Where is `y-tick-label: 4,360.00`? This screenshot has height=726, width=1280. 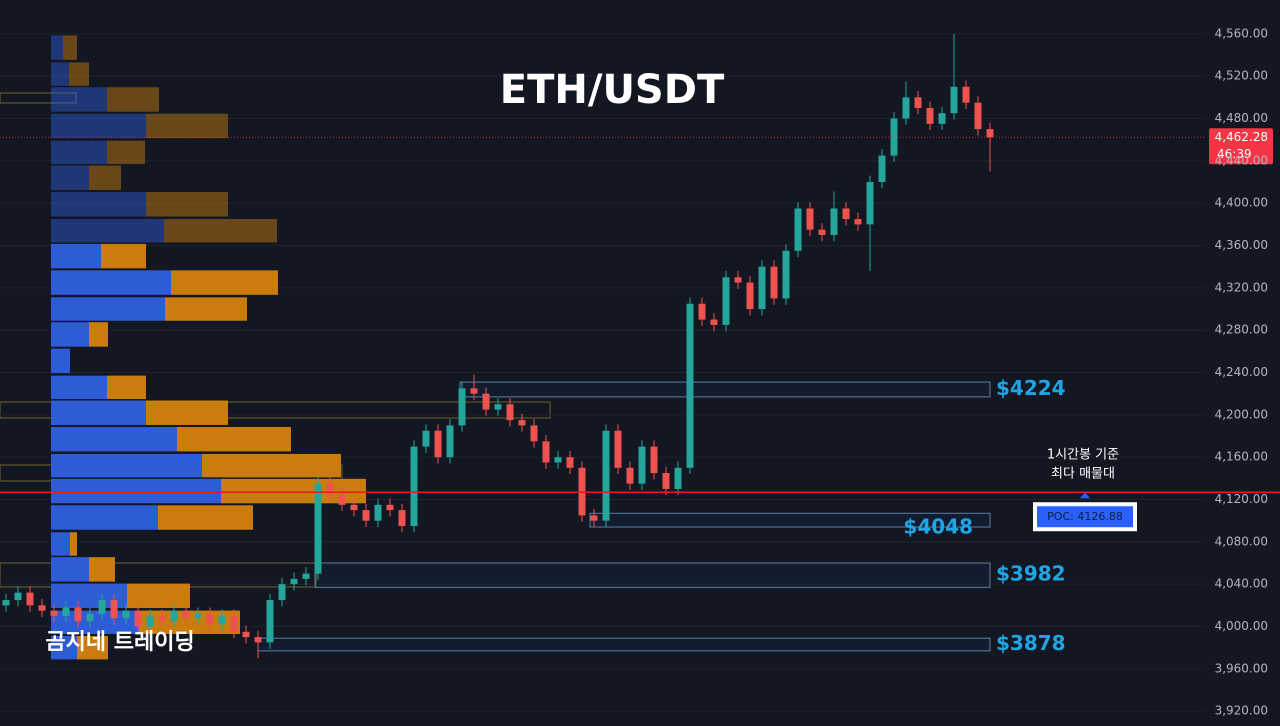
y-tick-label: 4,360.00 is located at coordinates (1241, 245).